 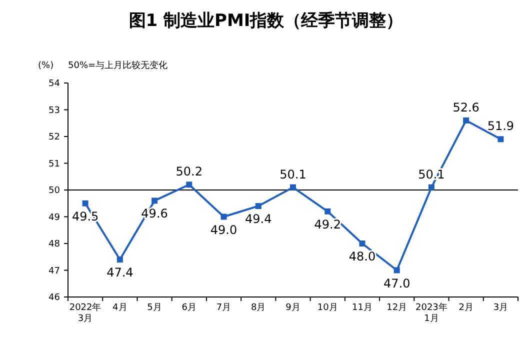 What do you see at coordinates (54, 245) in the screenshot?
I see `y-tick-label: 48` at bounding box center [54, 245].